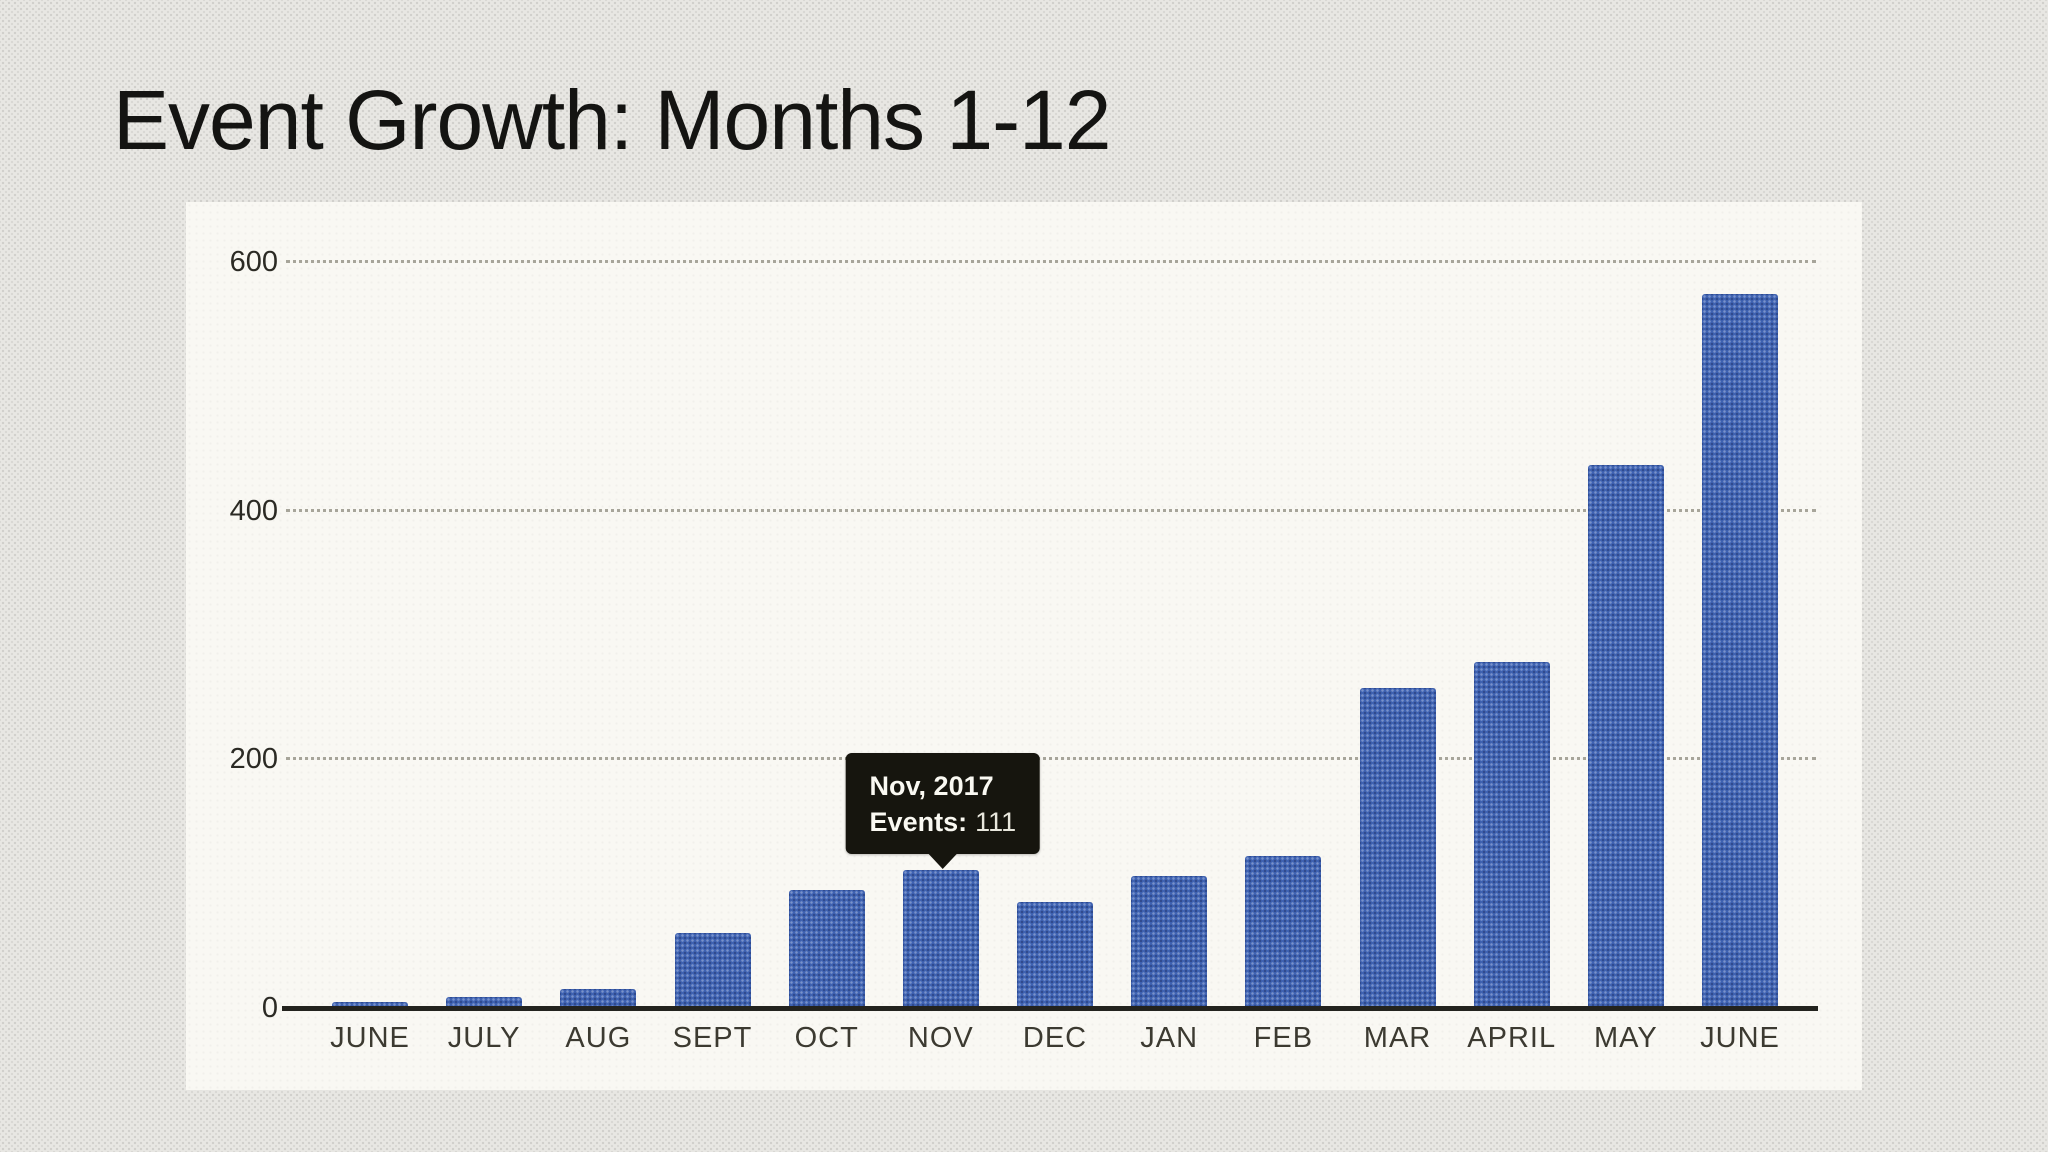 The image size is (2048, 1152). I want to click on x-axis-label-april-11: APRIL, so click(1512, 1038).